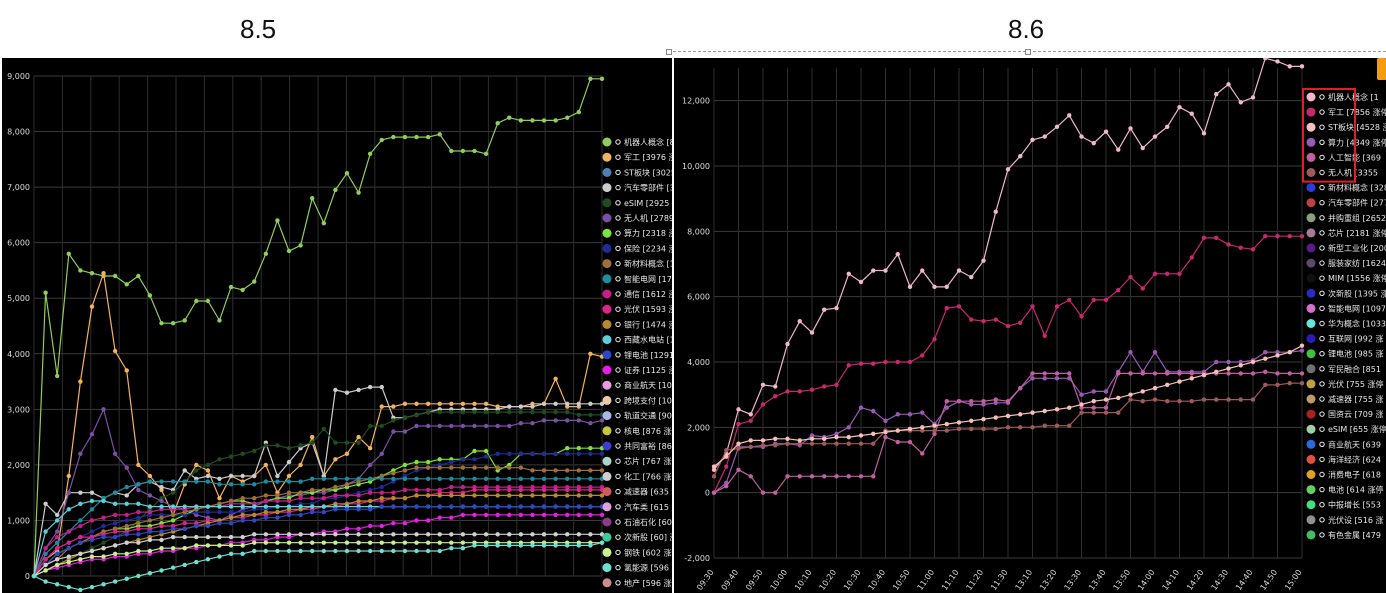 Image resolution: width=1386 pixels, height=593 pixels. Describe the element at coordinates (648, 537) in the screenshot. I see `legend-label: 次新股 [60] 涨` at that location.